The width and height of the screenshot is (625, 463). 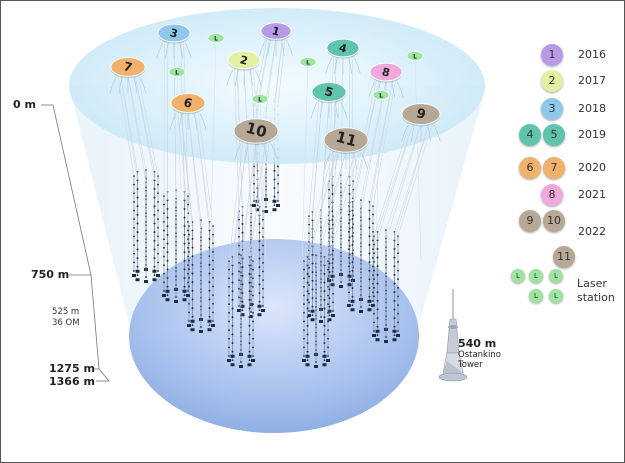 What do you see at coordinates (552, 55) in the screenshot?
I see `legend-badge-1: 1` at bounding box center [552, 55].